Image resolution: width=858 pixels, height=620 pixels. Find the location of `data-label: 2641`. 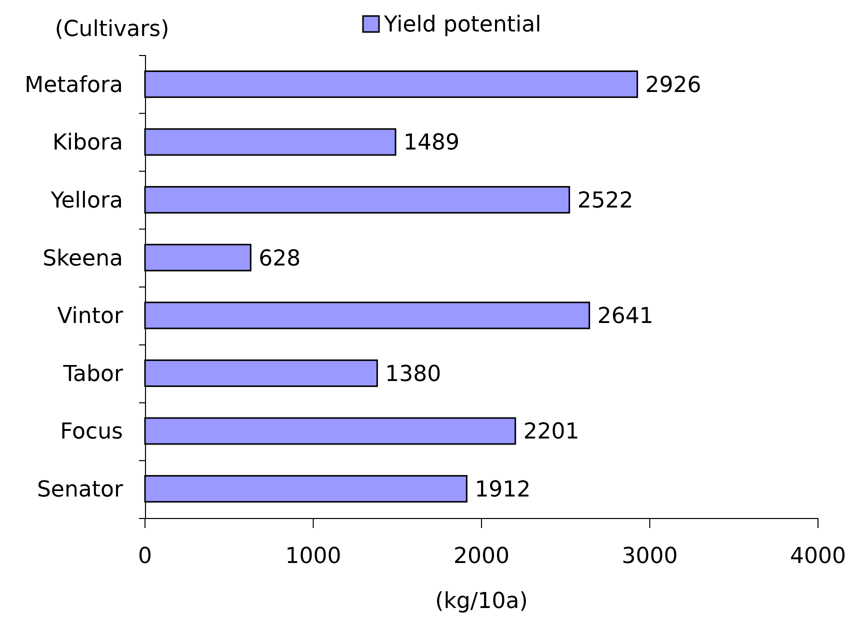

data-label: 2641 is located at coordinates (625, 317).